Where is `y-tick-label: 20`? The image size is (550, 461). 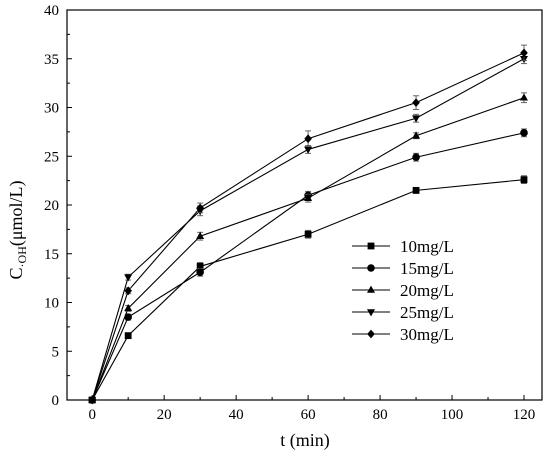
y-tick-label: 20 is located at coordinates (51, 206).